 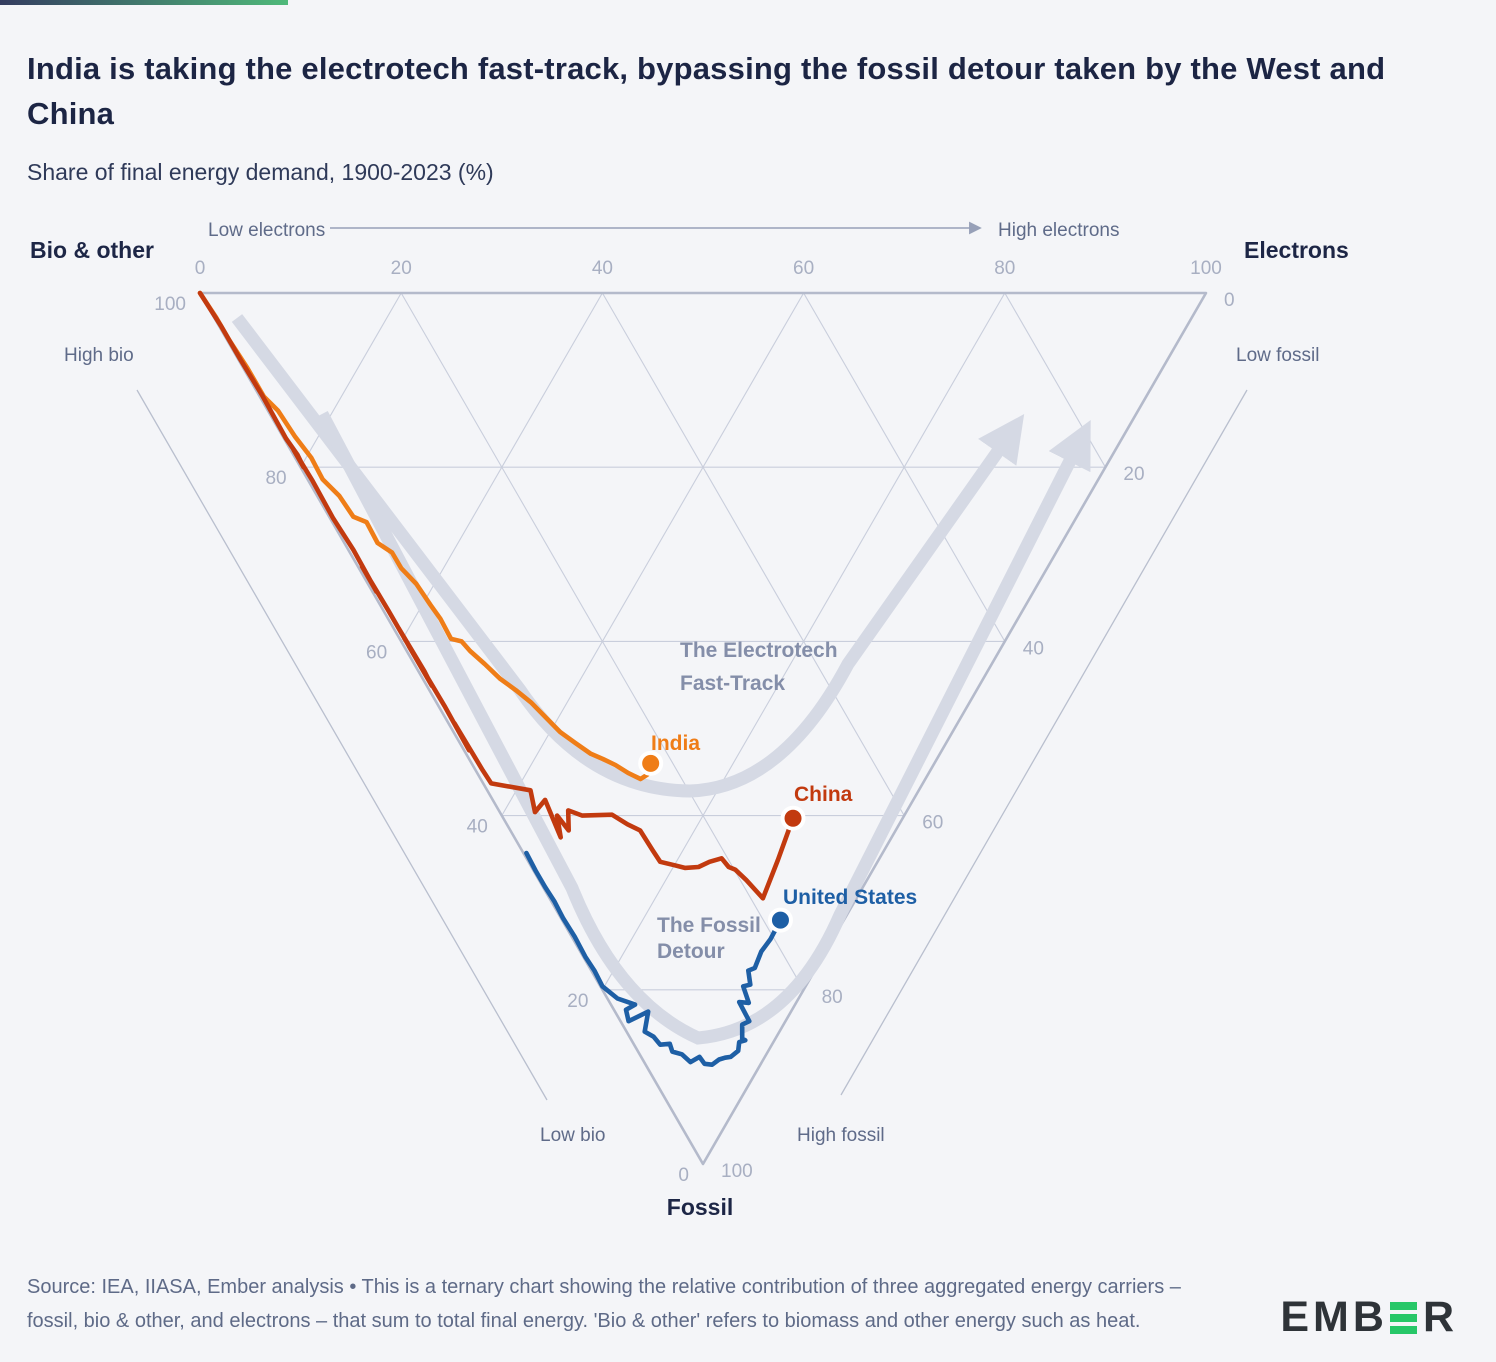 What do you see at coordinates (573, 1135) in the screenshot?
I see `low-bio-label: Low bio` at bounding box center [573, 1135].